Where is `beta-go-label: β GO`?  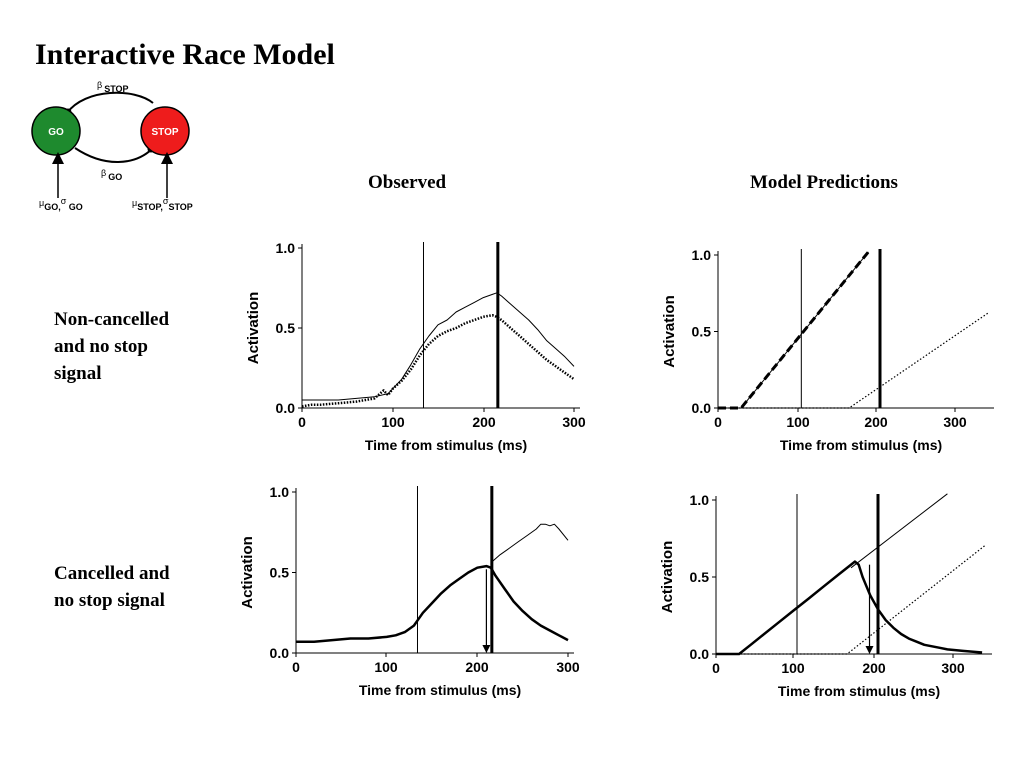 beta-go-label: β GO is located at coordinates (111, 175).